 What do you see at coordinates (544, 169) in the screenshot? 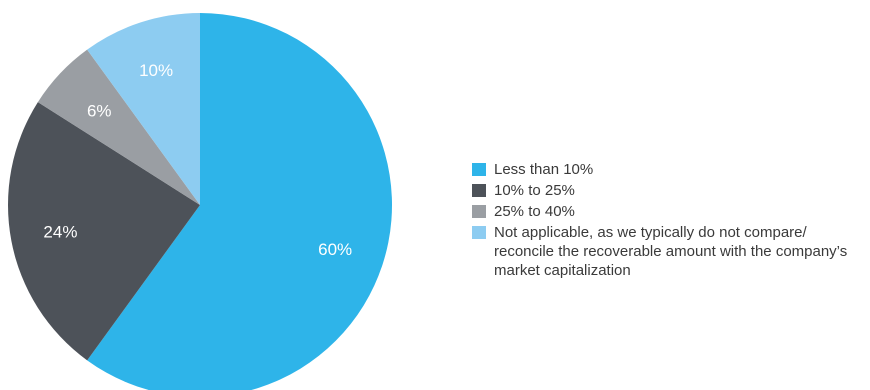
I see `legend-label: Less than 10%` at bounding box center [544, 169].